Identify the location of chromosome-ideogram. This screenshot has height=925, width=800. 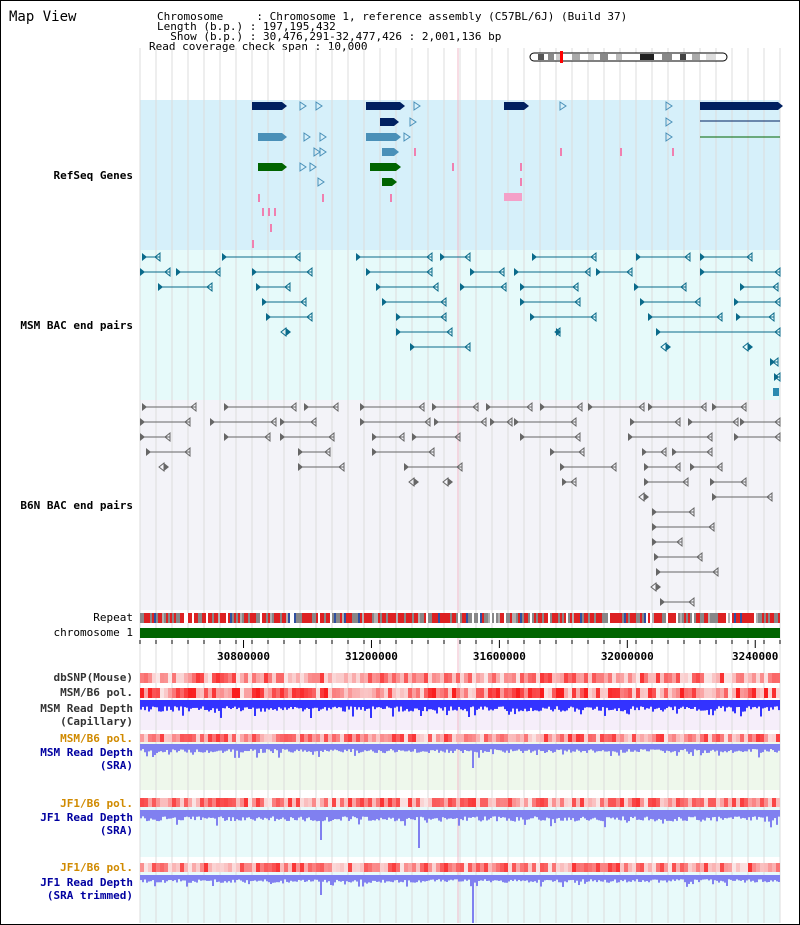
(628, 57).